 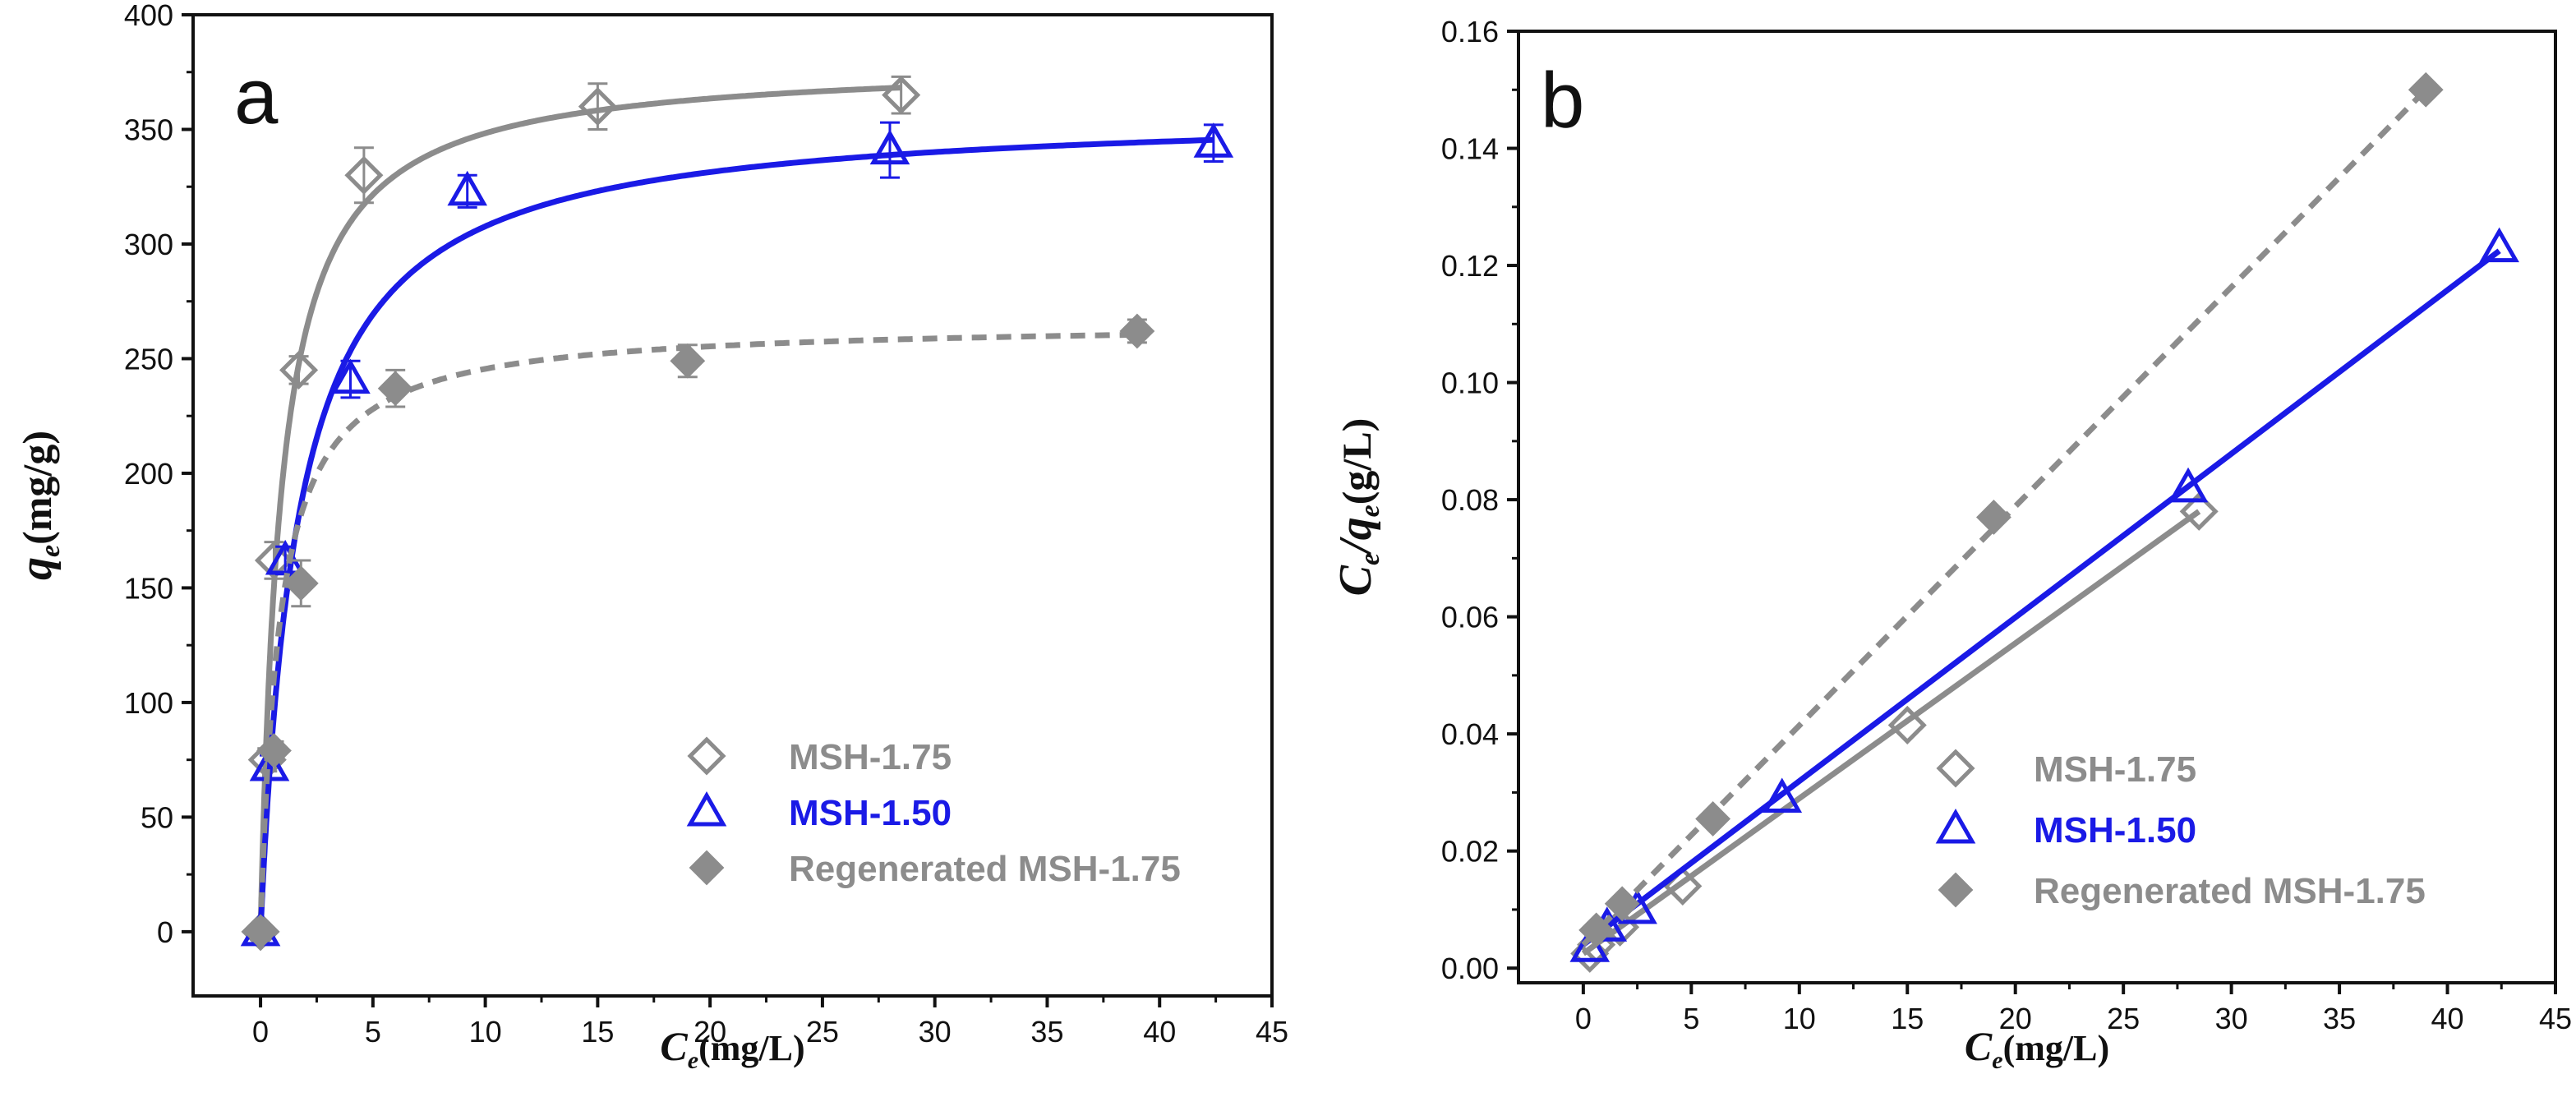 I want to click on panel-b-y-tick-label: 0.14, so click(x=1470, y=149).